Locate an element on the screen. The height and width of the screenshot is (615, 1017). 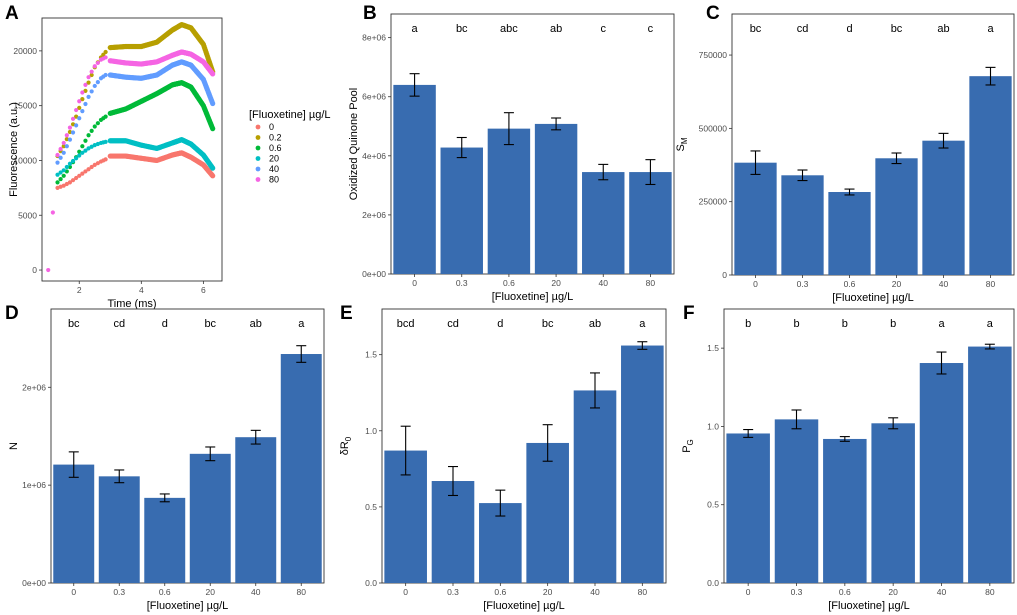
y-tick-label: 8e+06 is located at coordinates (374, 38).